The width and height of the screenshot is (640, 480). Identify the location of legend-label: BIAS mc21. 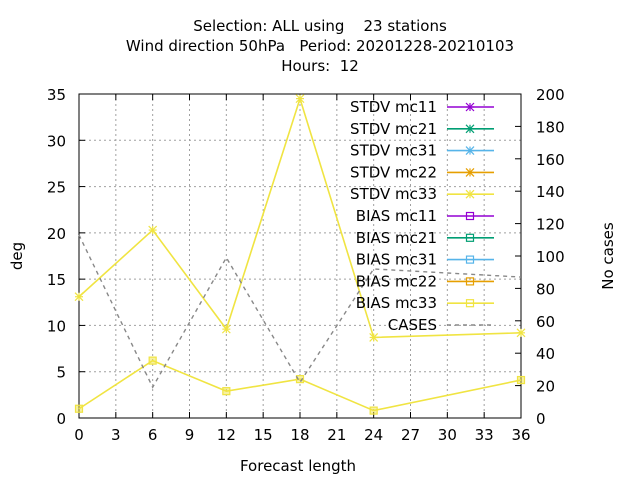
(396, 238).